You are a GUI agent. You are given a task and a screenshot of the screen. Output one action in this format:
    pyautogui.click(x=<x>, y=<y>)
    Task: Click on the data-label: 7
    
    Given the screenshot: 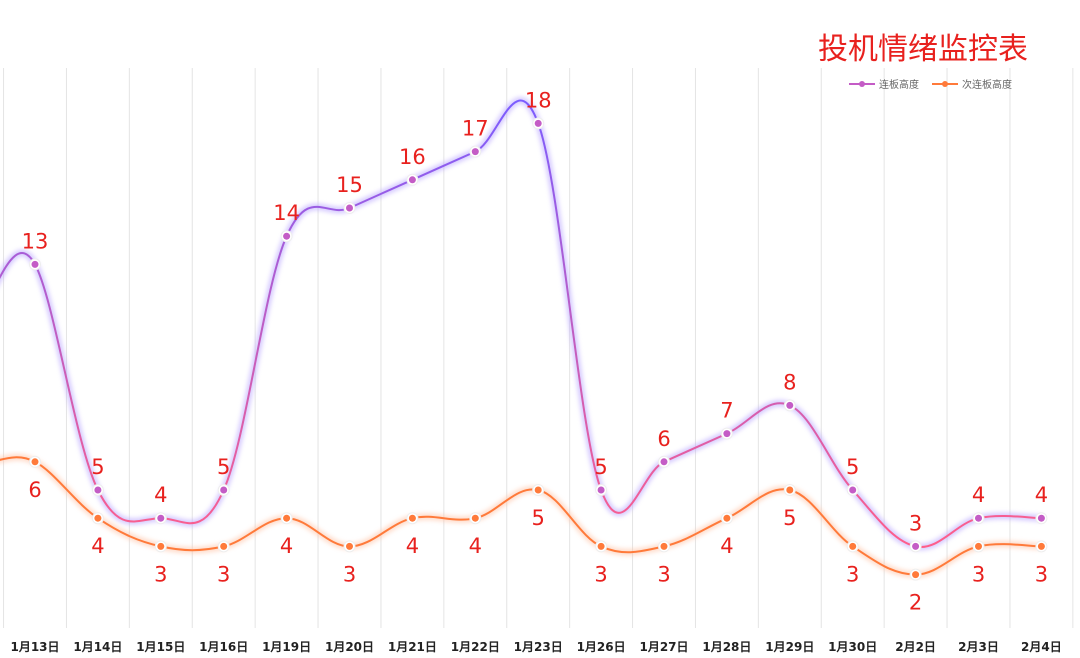 What is the action you would take?
    pyautogui.click(x=726, y=411)
    